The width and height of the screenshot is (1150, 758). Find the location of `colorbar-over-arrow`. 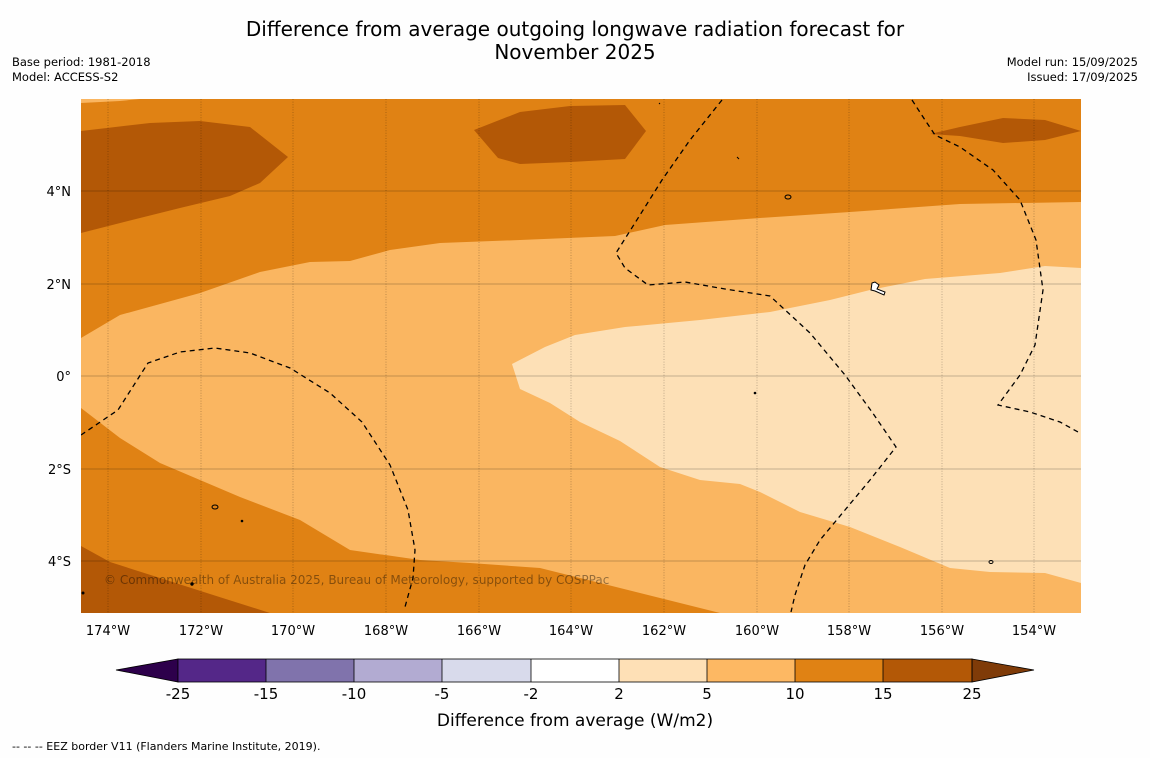

colorbar-over-arrow is located at coordinates (1003, 670).